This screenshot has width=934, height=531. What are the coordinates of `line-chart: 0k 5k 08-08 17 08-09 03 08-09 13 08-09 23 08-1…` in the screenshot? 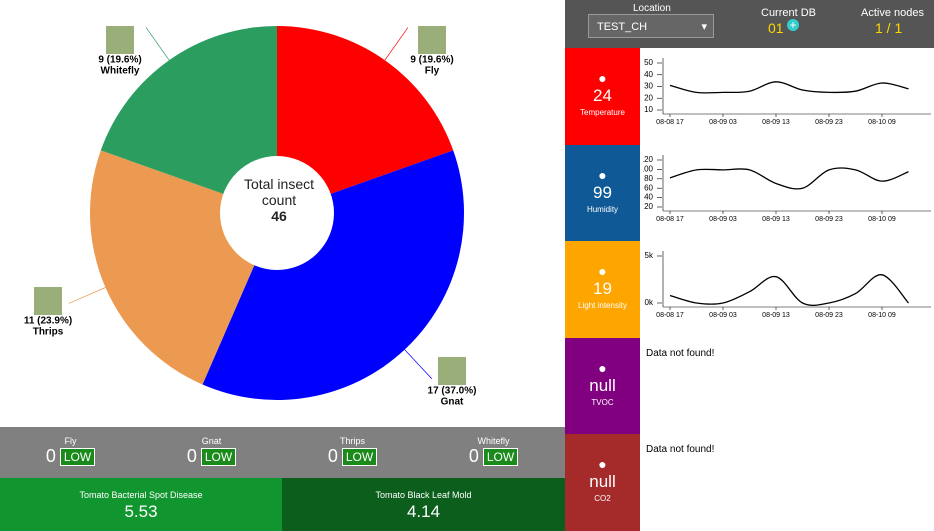 It's located at (788, 285).